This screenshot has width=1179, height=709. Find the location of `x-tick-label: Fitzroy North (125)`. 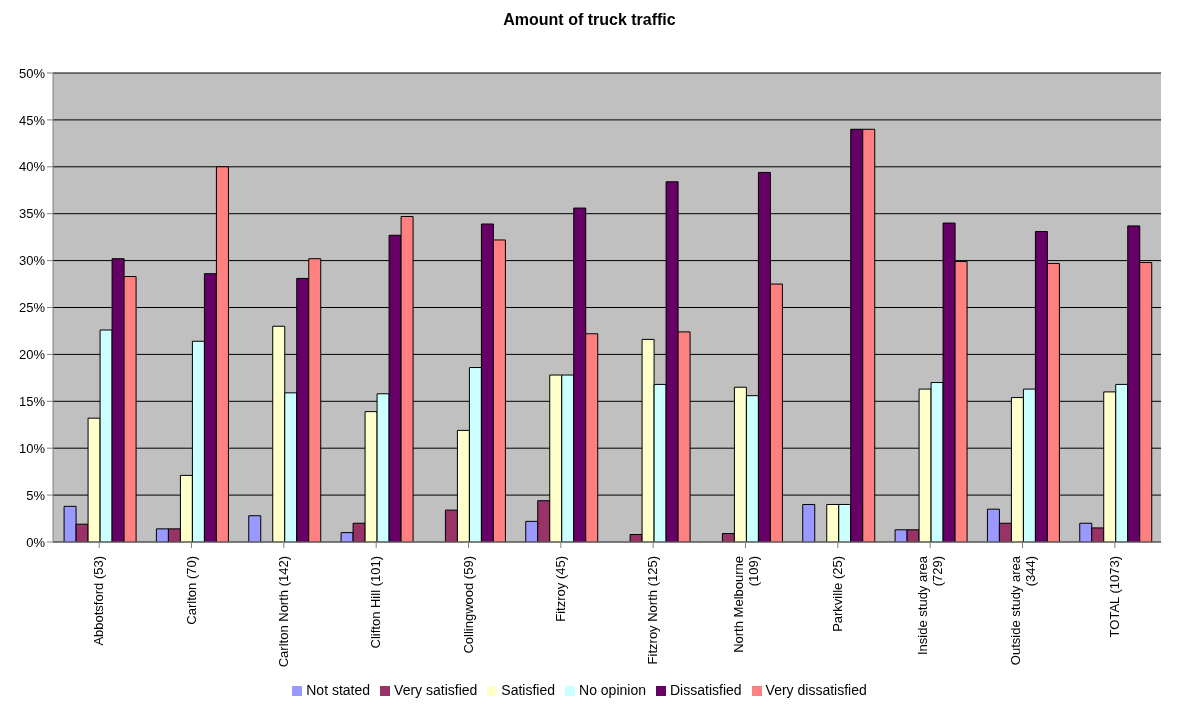

x-tick-label: Fitzroy North (125) is located at coordinates (653, 610).